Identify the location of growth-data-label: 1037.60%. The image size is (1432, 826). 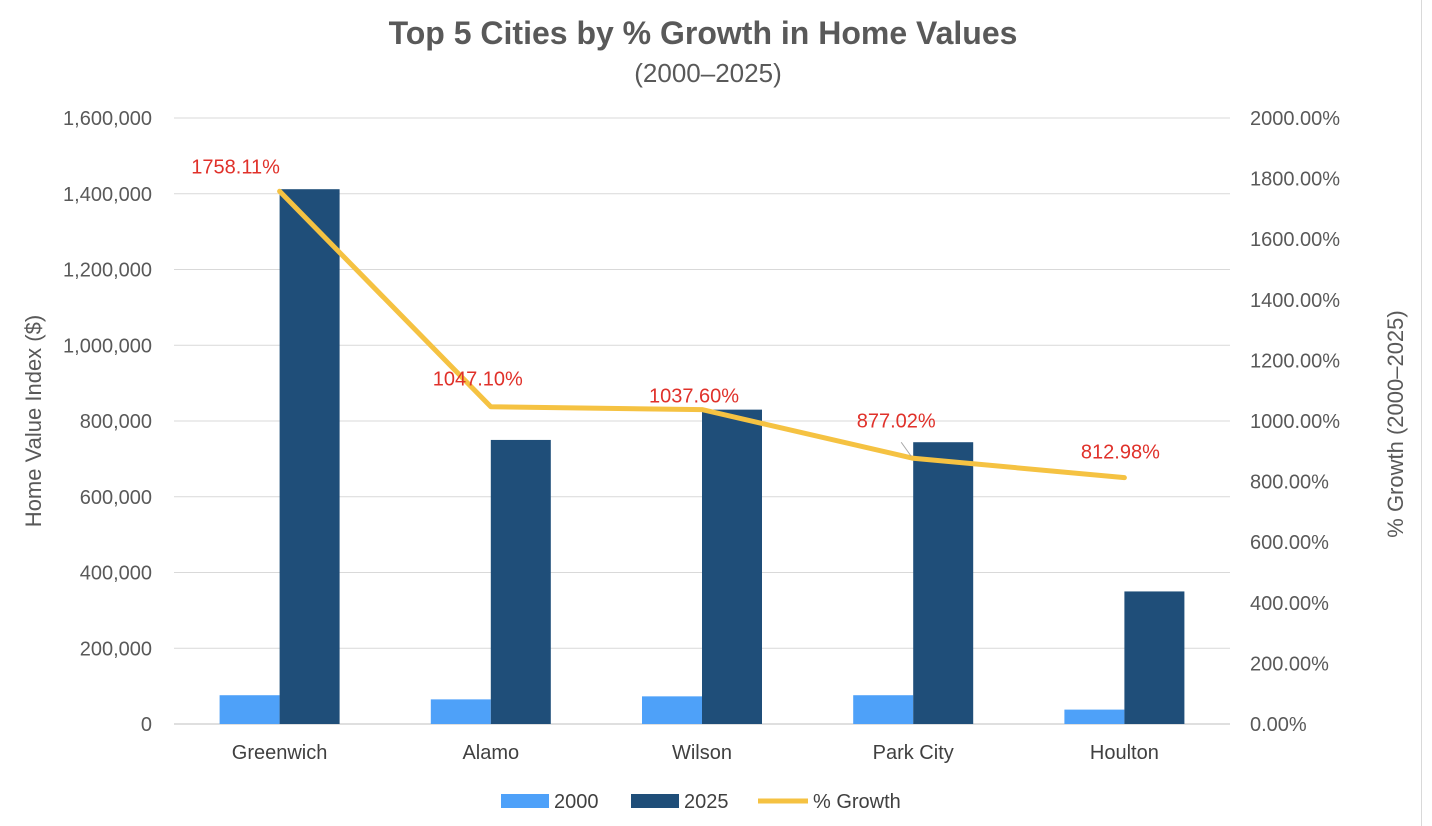
(694, 397).